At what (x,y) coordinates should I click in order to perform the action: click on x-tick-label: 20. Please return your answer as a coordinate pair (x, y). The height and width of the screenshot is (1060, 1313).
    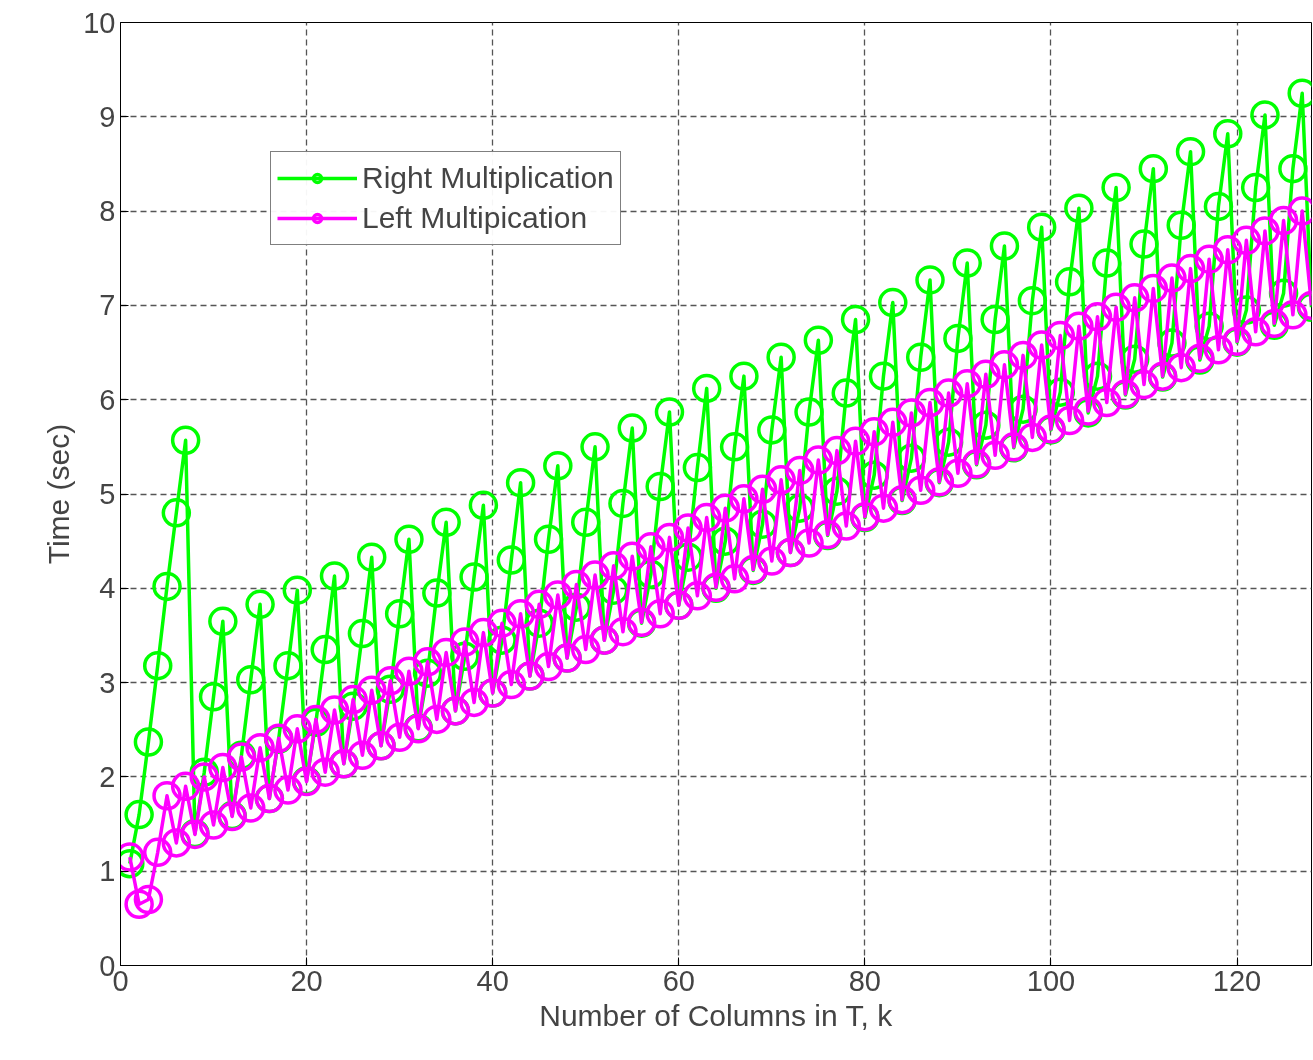
    Looking at the image, I should click on (306, 980).